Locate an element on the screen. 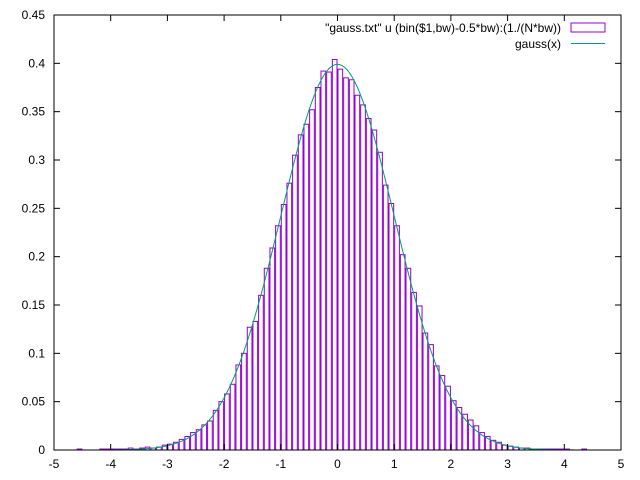 This screenshot has height=480, width=640. x-tick-label: 4 is located at coordinates (564, 464).